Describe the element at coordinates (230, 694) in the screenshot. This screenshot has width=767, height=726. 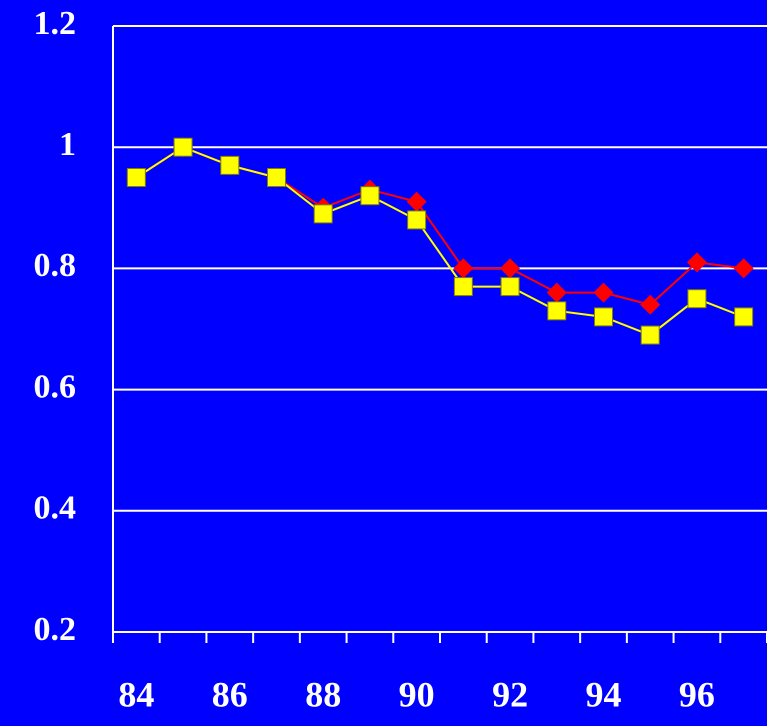
I see `x-tick-label: 86` at that location.